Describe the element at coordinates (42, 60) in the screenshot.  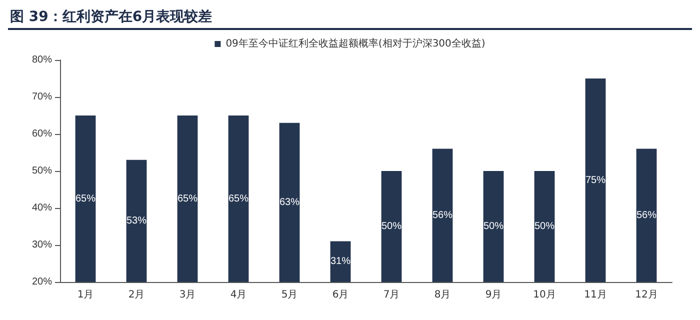
I see `y-tick-label: 80%` at that location.